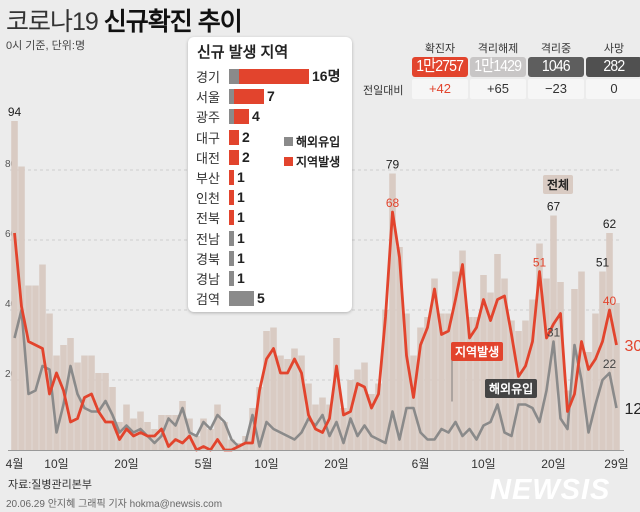 Image resolution: width=640 pixels, height=512 pixels. I want to click on region-bars: 5, so click(247, 299).